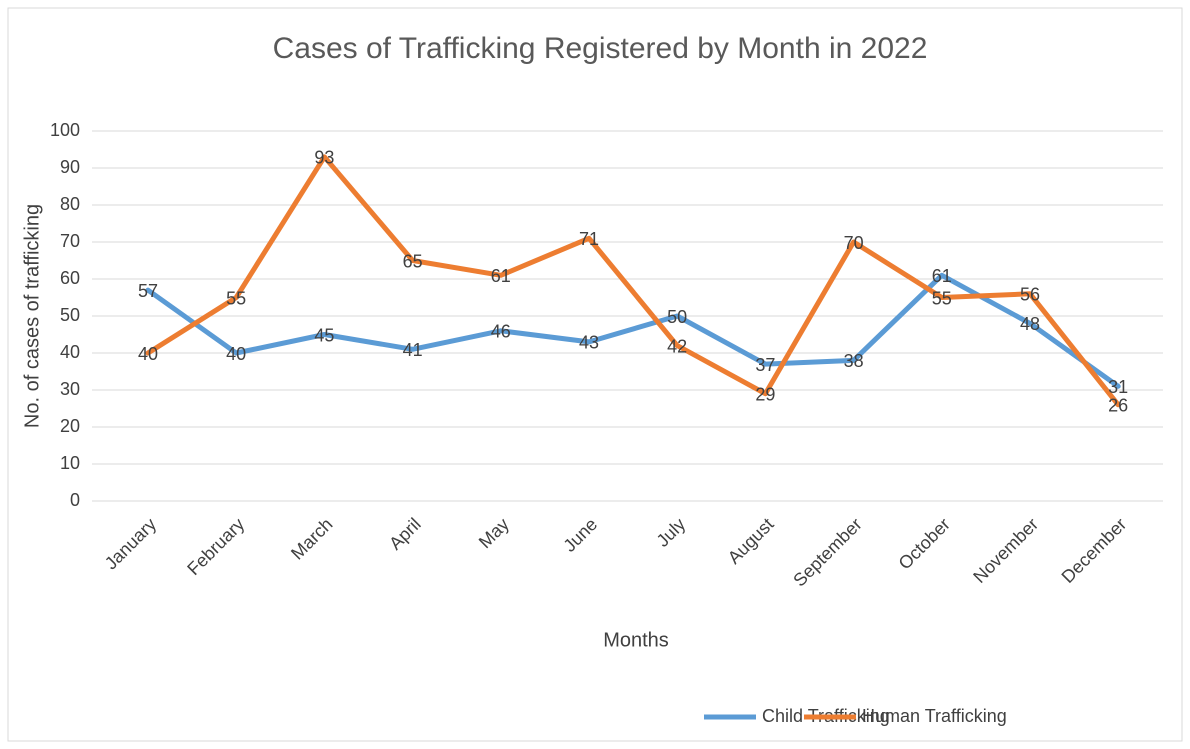 The height and width of the screenshot is (749, 1190). I want to click on data-label: 48, so click(1030, 324).